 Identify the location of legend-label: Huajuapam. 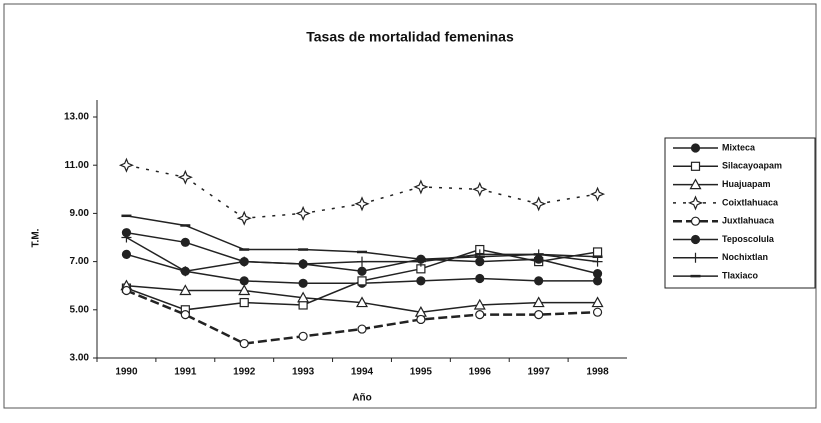
(746, 184).